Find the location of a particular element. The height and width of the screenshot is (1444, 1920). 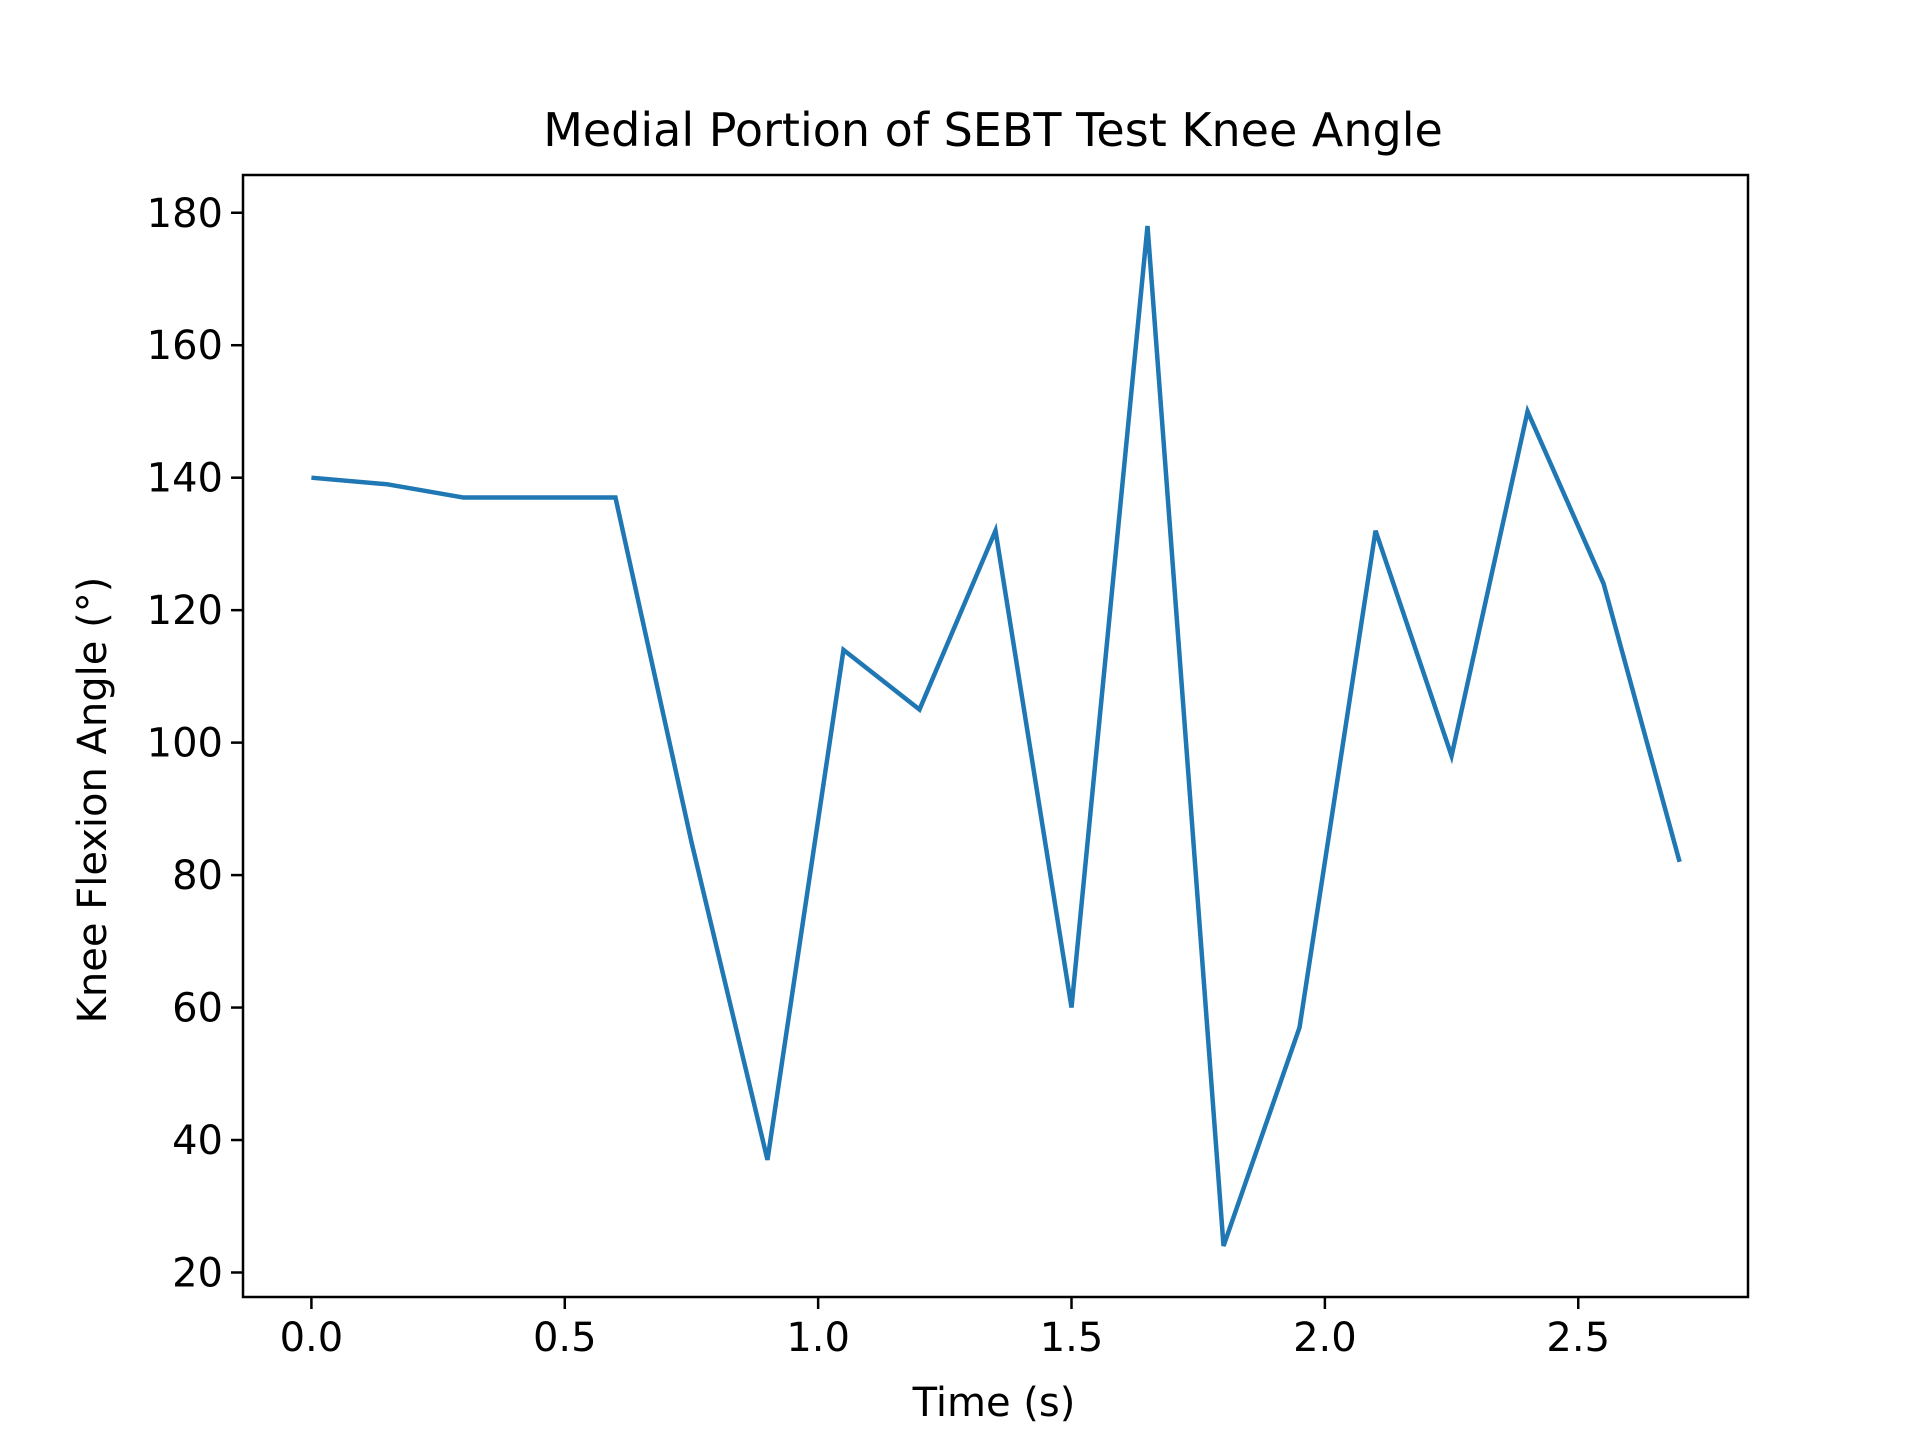

x-tick-label: 2.0 is located at coordinates (1325, 1338).